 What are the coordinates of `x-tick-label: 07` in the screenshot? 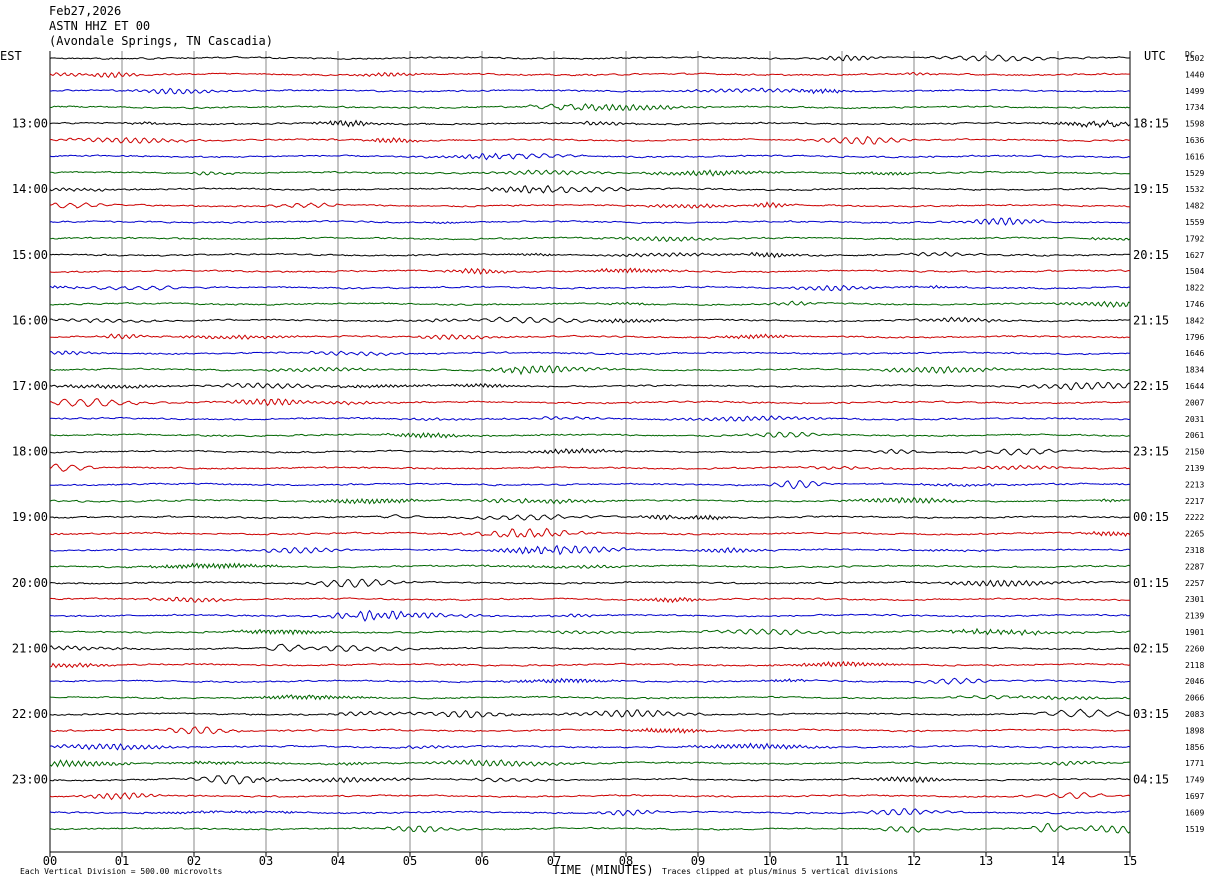 It's located at (554, 861).